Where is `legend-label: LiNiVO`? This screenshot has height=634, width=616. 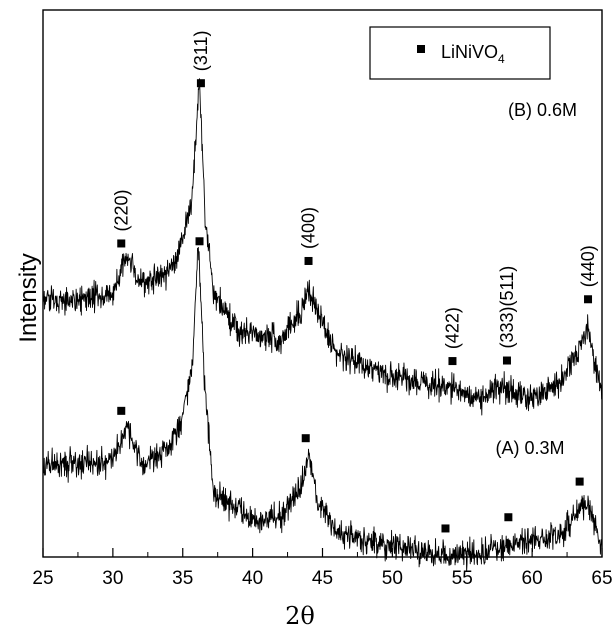
legend-label: LiNiVO is located at coordinates (469, 52).